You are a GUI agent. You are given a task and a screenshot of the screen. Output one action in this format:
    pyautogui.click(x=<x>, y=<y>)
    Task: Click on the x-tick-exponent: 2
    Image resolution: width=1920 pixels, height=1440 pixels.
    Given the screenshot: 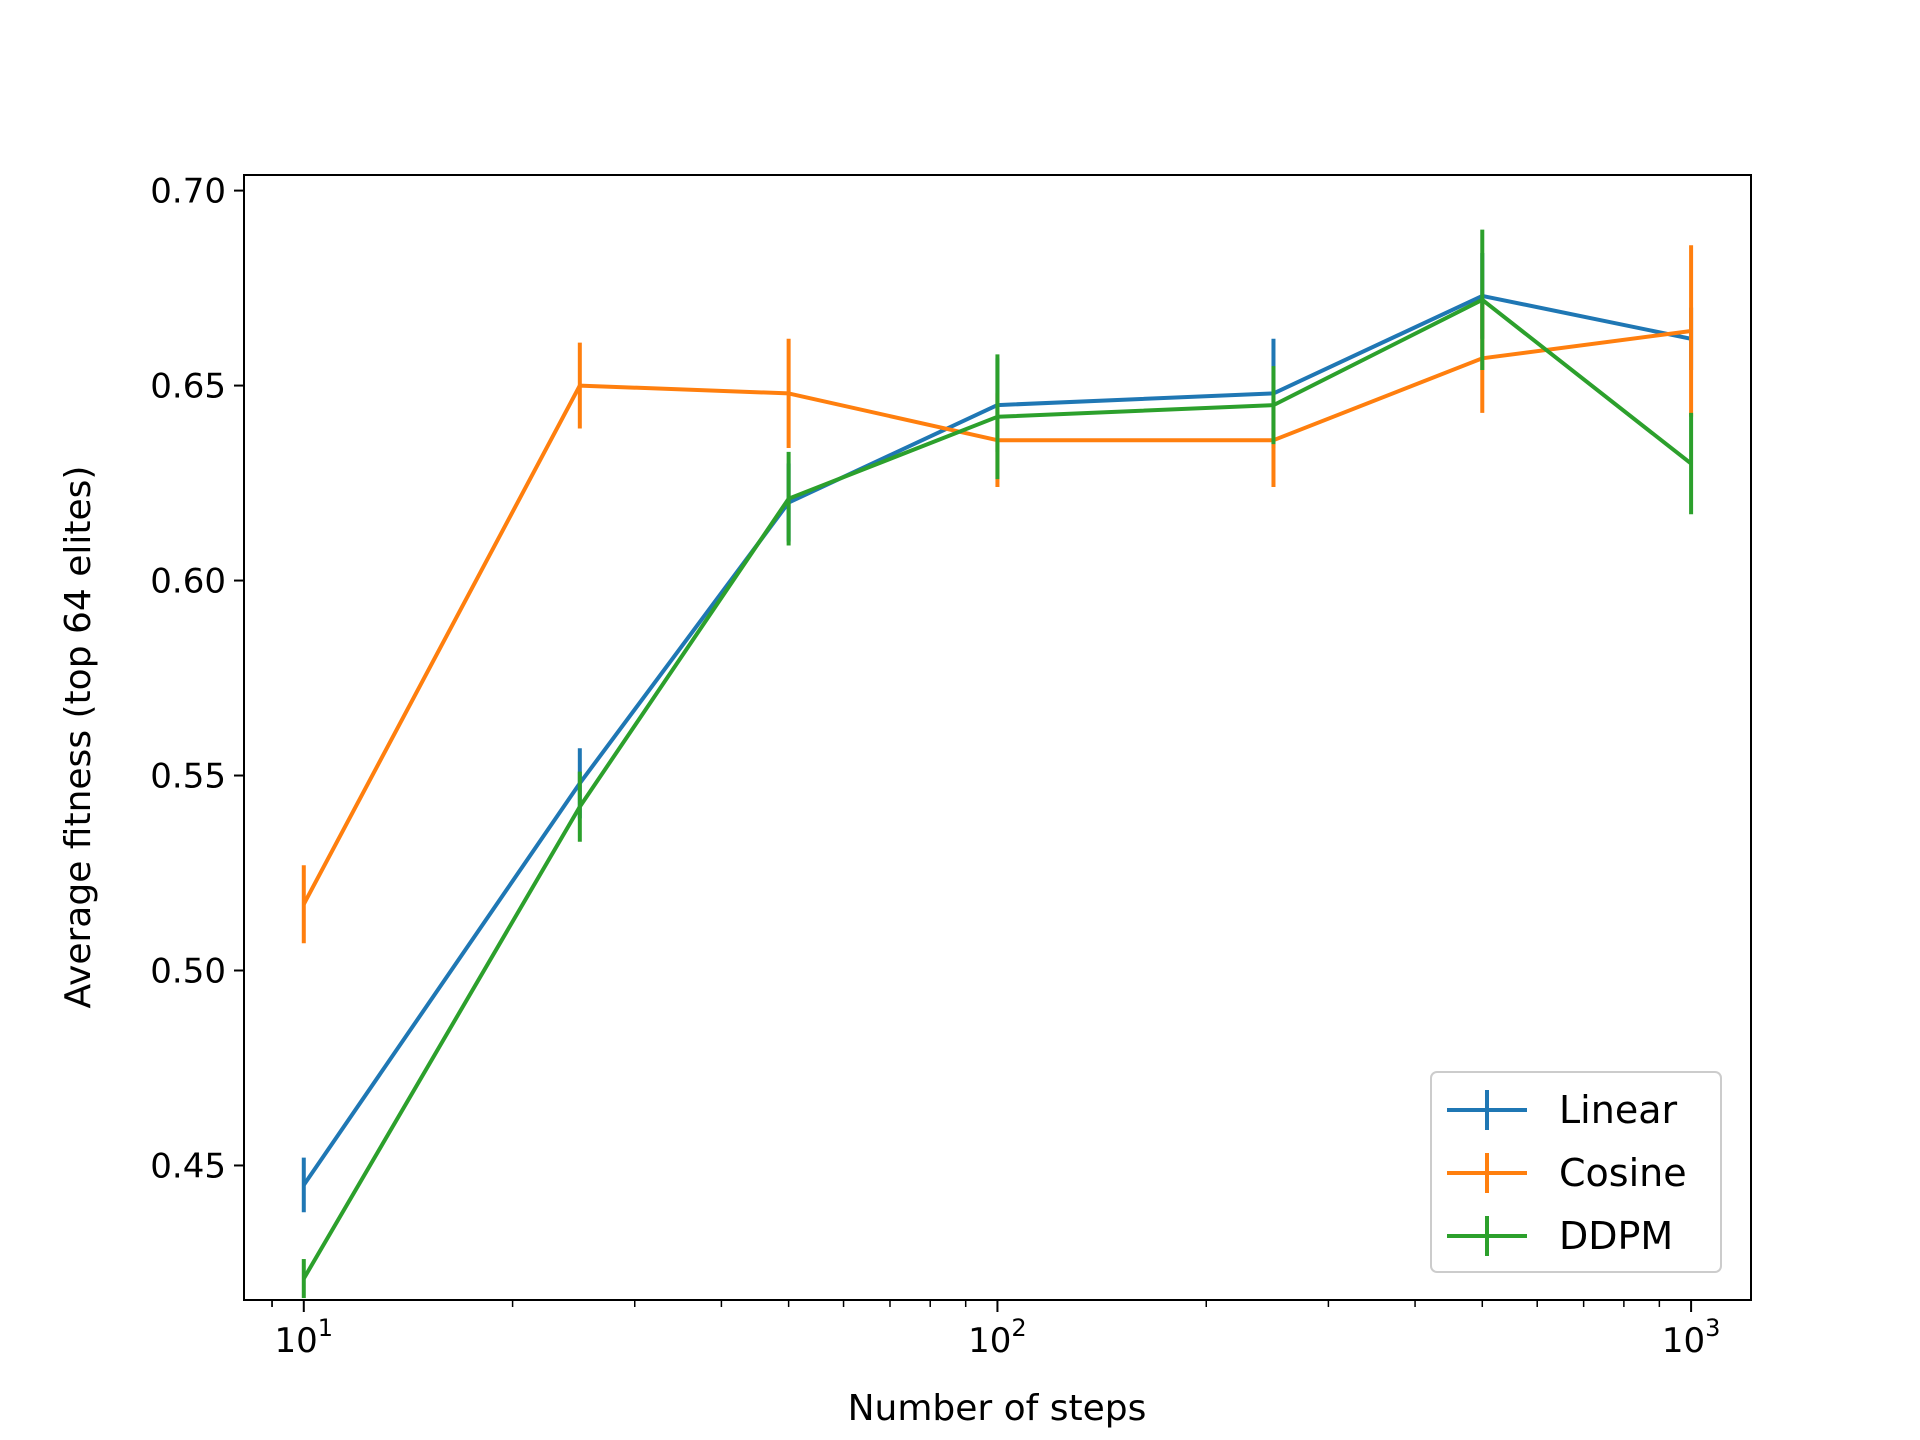 What is the action you would take?
    pyautogui.click(x=1018, y=1328)
    